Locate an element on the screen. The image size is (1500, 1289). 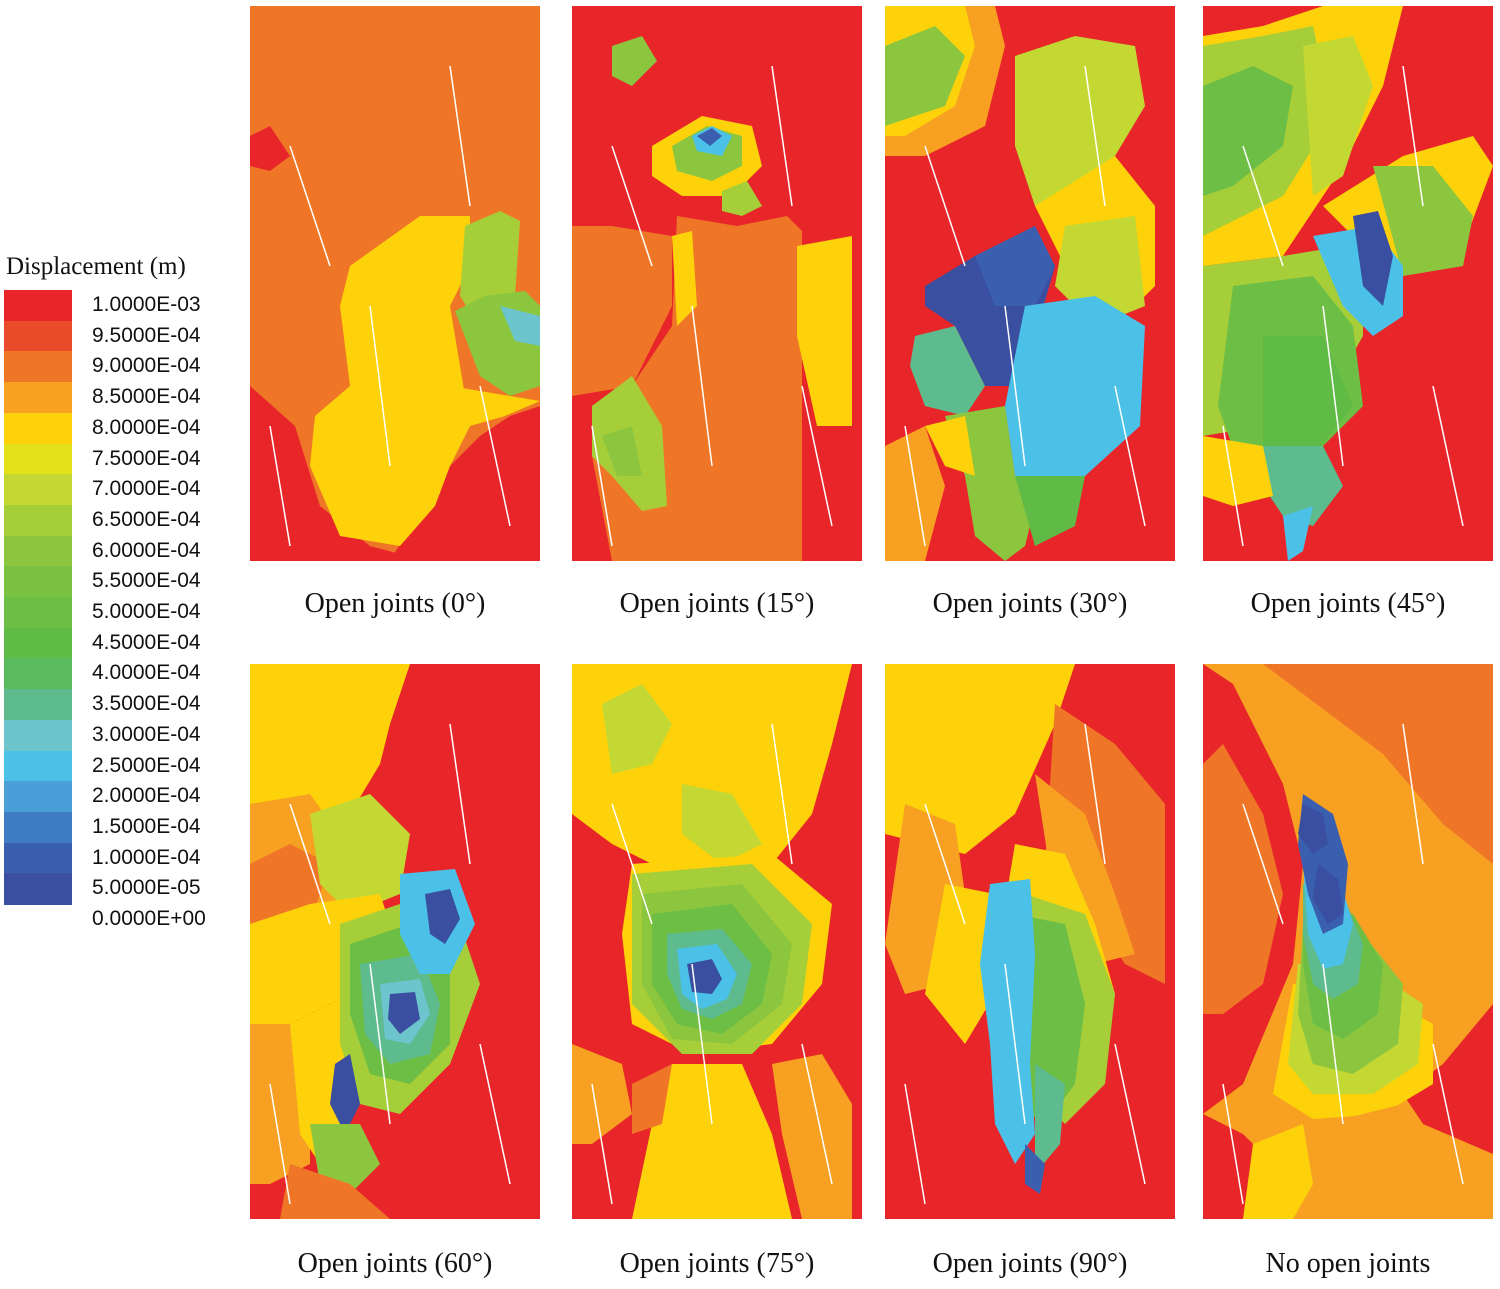
legend-tick-label: 0.0000E+00 is located at coordinates (149, 918).